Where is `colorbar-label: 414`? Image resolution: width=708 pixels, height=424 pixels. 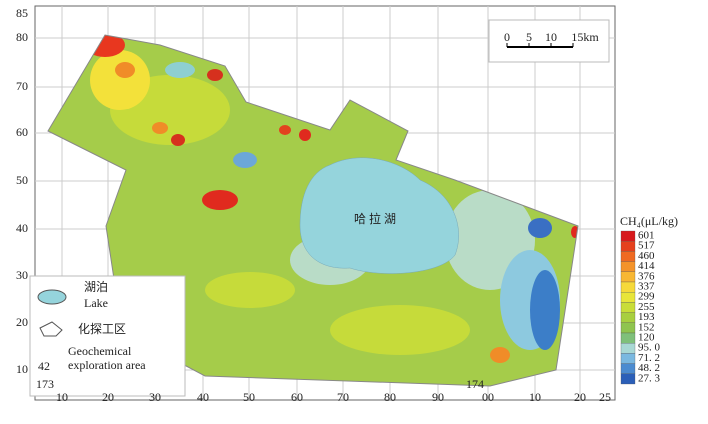
colorbar-label: 414 is located at coordinates (646, 266).